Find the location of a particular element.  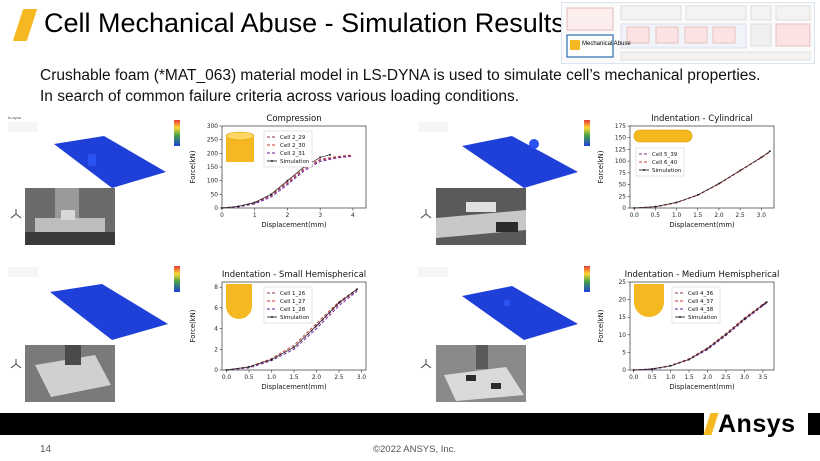

y-tick-label: 100 is located at coordinates (620, 162).